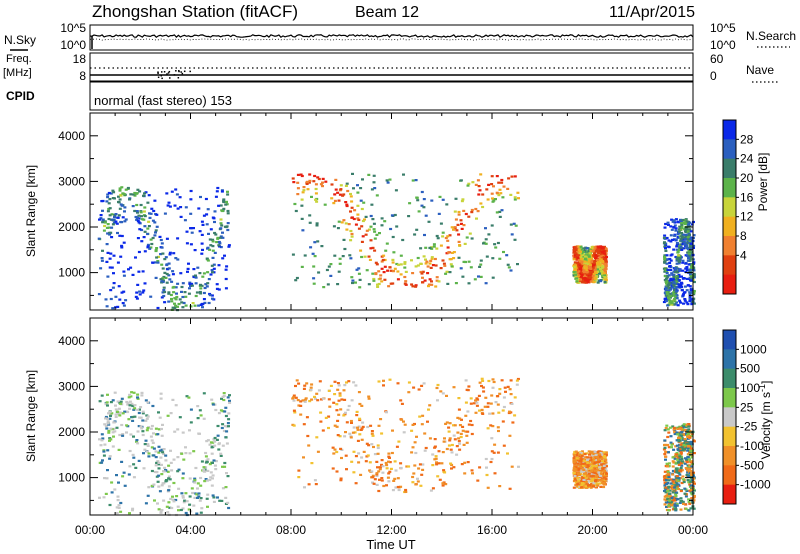  I want to click on velocity-colorbar-swatch, so click(729, 359).